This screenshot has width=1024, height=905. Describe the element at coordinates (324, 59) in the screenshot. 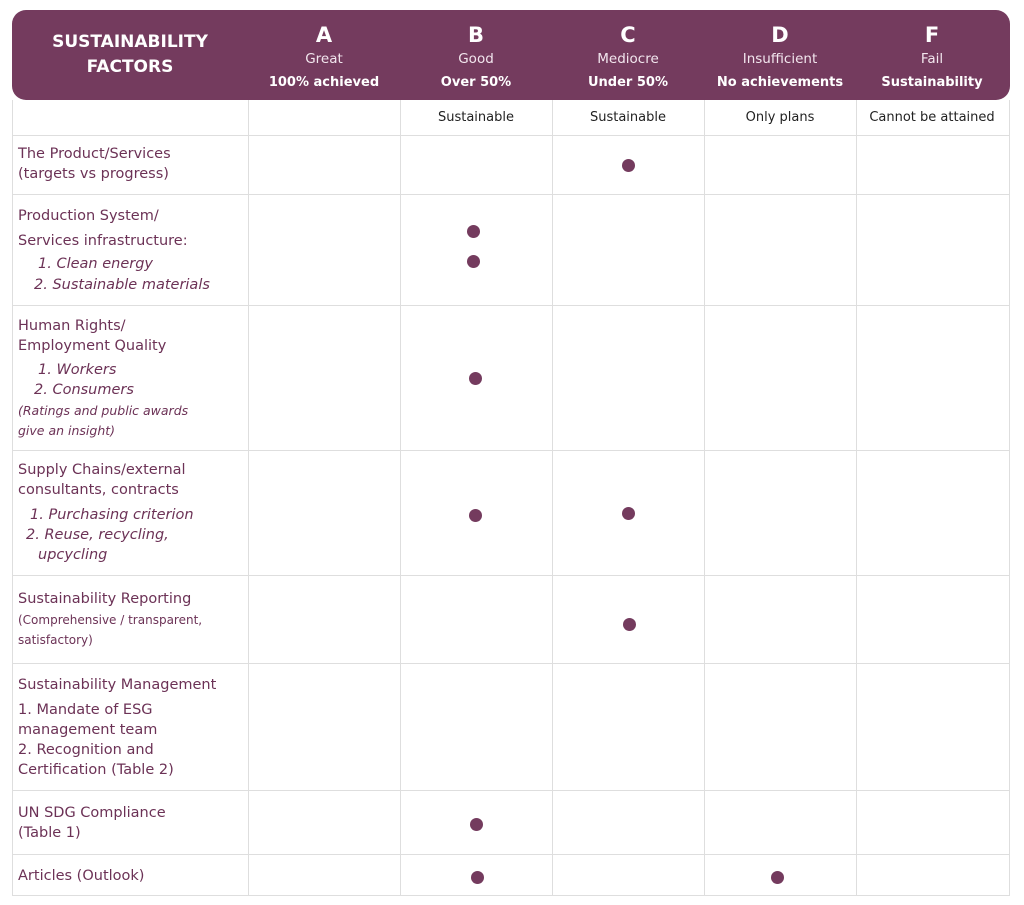

I see `grade-word: Great` at that location.